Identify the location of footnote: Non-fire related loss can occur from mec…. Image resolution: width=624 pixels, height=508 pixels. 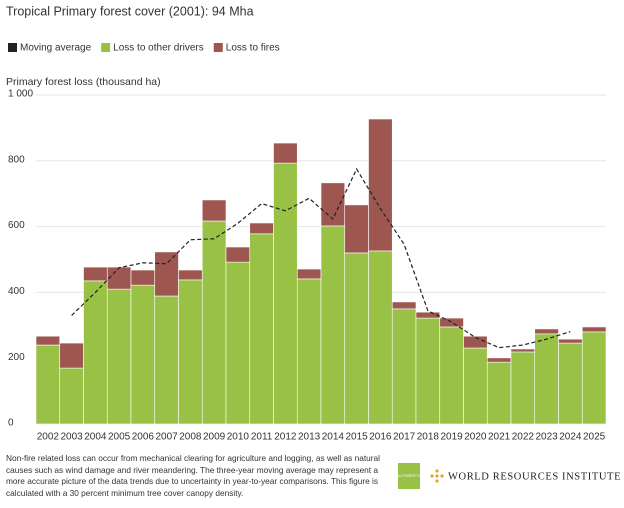
(193, 475).